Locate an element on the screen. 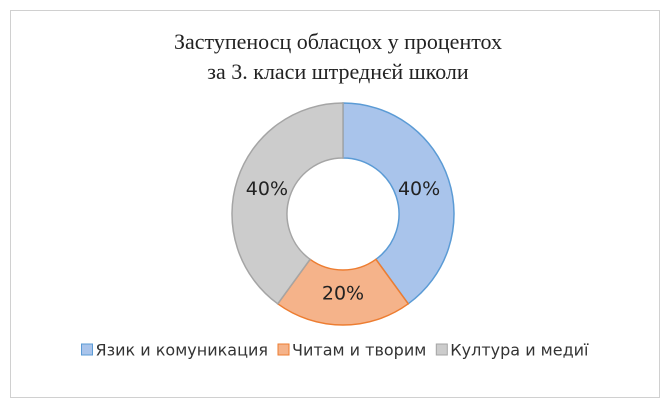 Image resolution: width=670 pixels, height=408 pixels. legend-label: Читам и творим is located at coordinates (359, 350).